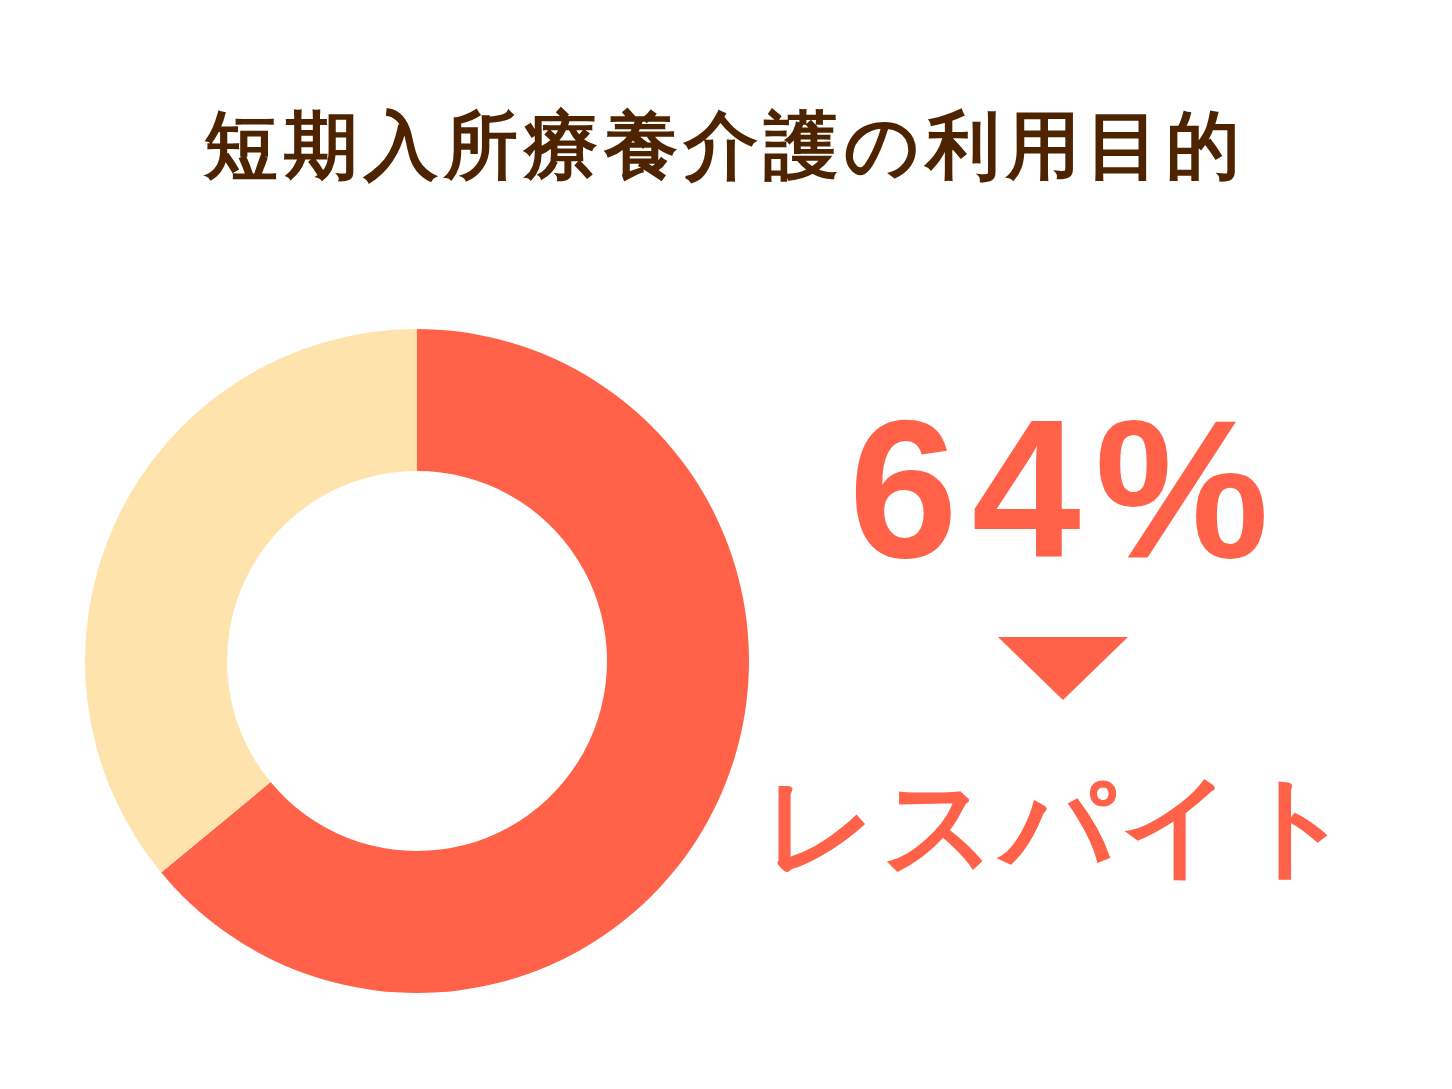 Image resolution: width=1452 pixels, height=1089 pixels. What do you see at coordinates (1060, 825) in the screenshot?
I see `legend-label: レスパイト` at bounding box center [1060, 825].